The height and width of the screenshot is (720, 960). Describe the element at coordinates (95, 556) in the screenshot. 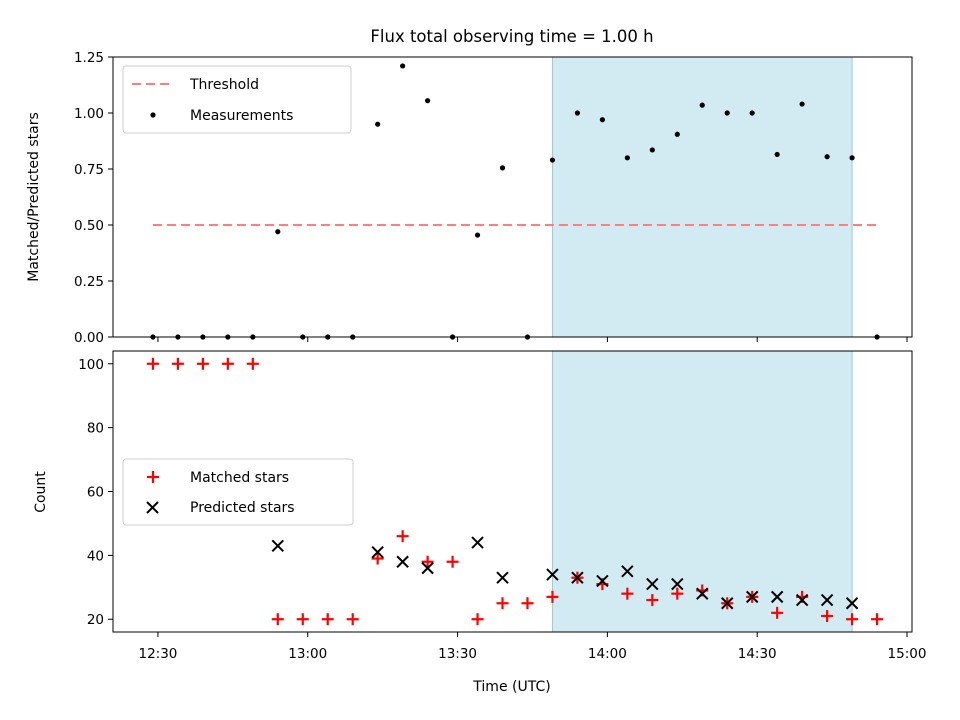

I see `y-tick-label: 40` at that location.